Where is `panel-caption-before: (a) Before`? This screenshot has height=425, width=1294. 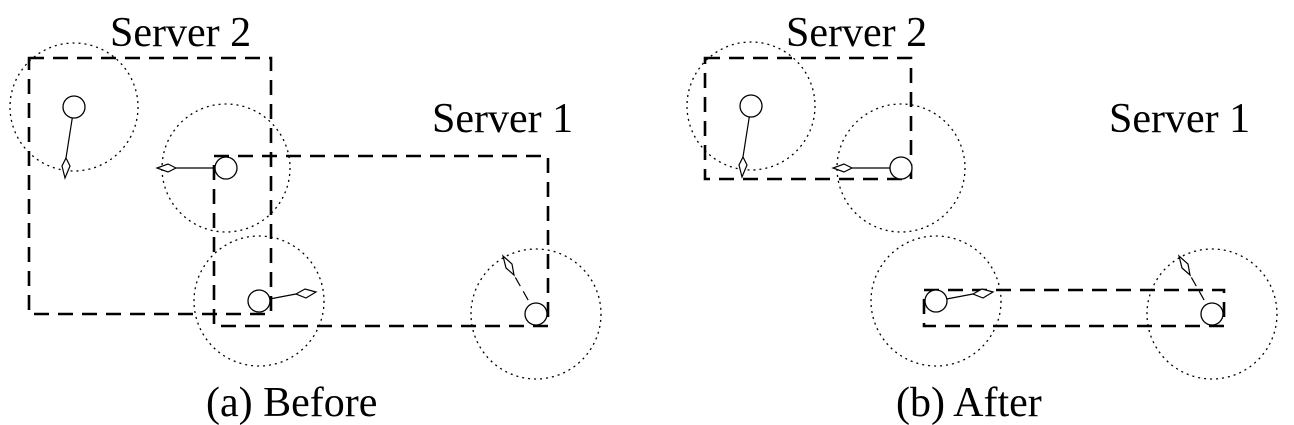 panel-caption-before: (a) Before is located at coordinates (291, 402).